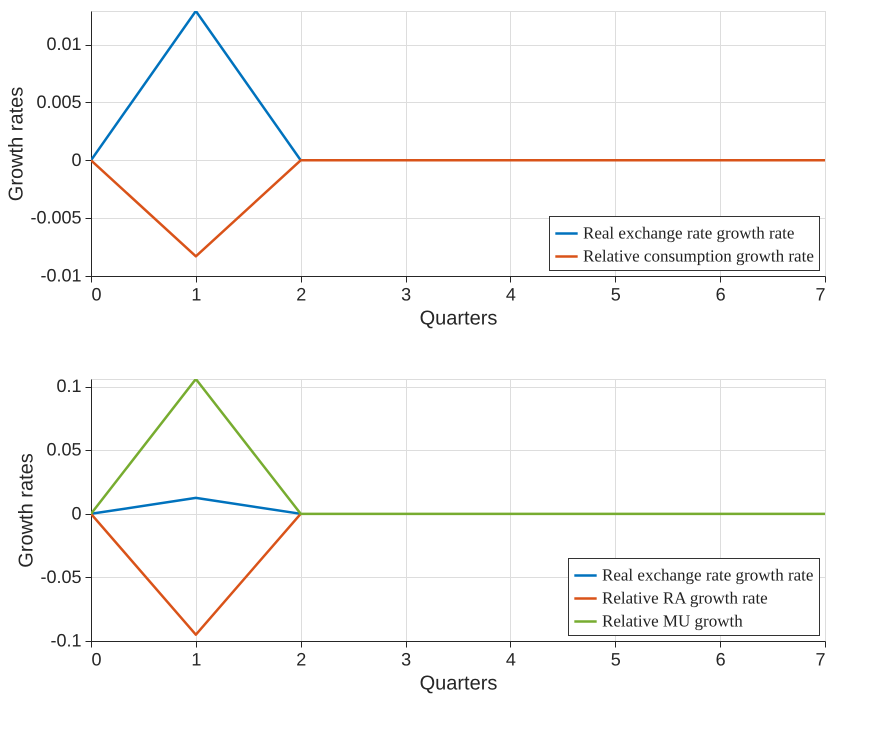 Image resolution: width=869 pixels, height=742 pixels. I want to click on y-tick-label: -0.005, so click(56, 218).